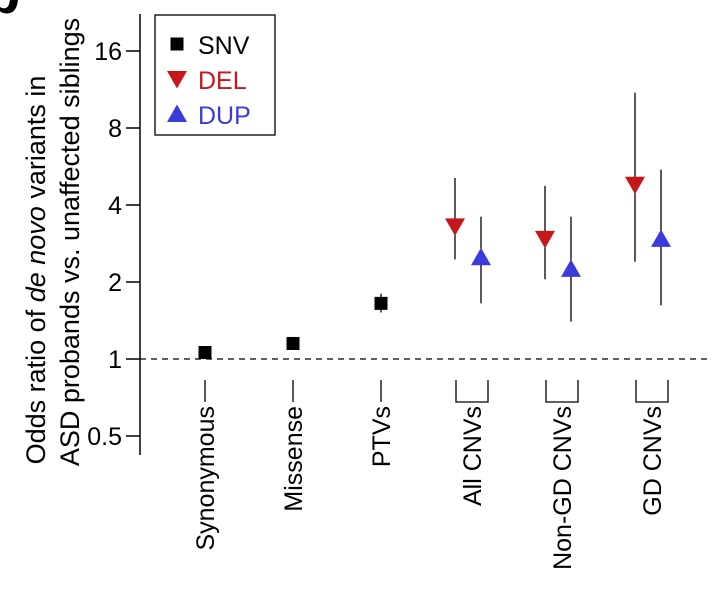  Describe the element at coordinates (115, 283) in the screenshot. I see `y-tick-label: 2` at that location.